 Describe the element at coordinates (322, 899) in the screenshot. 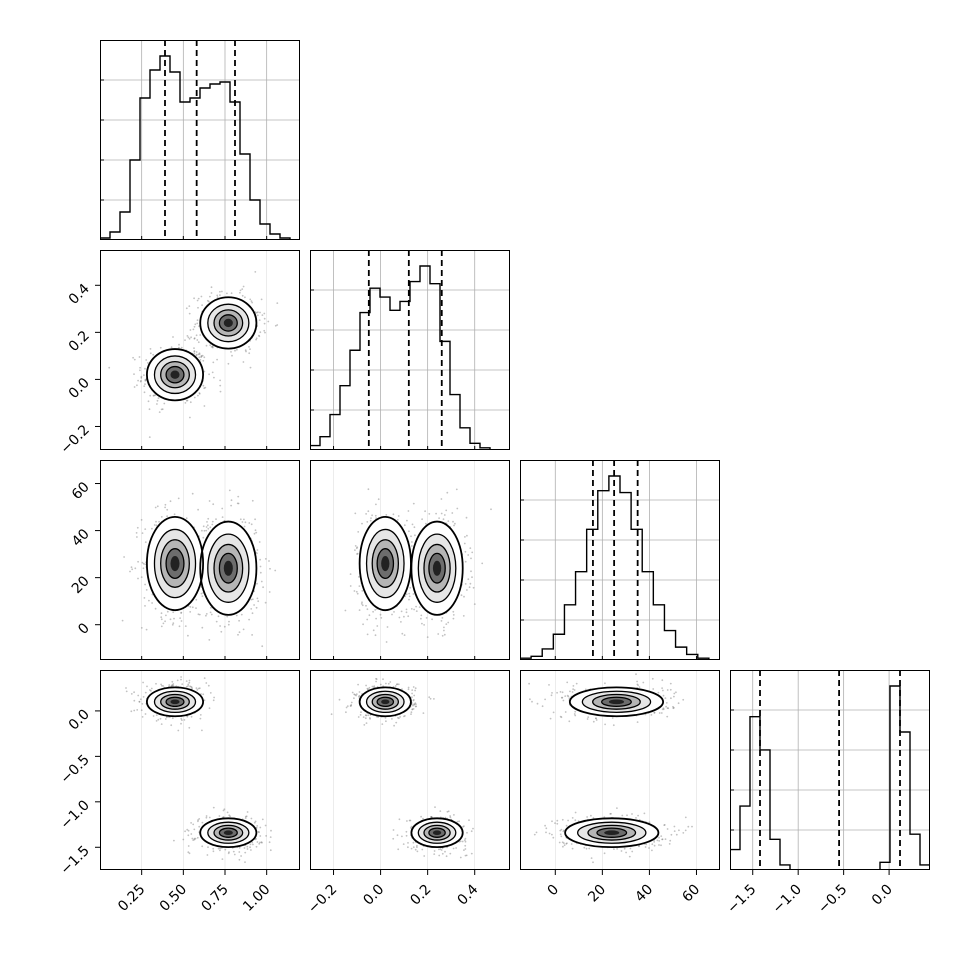

I see `x-tick-label: −0.2` at that location.